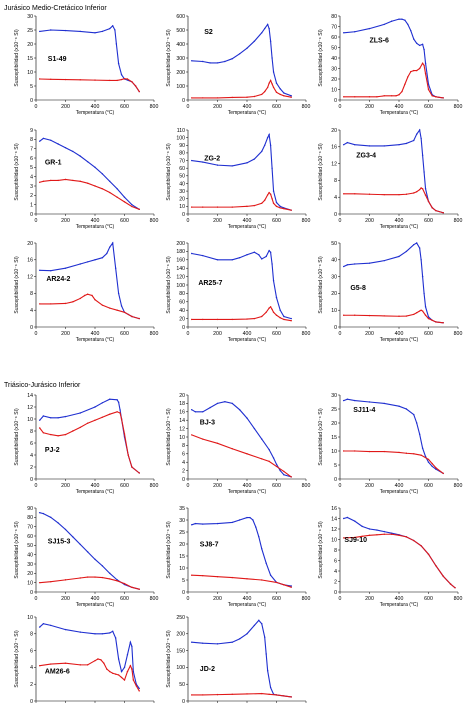 This screenshot has height=703, width=466. What do you see at coordinates (30, 583) in the screenshot?
I see `y-tick-label: 10` at bounding box center [30, 583].